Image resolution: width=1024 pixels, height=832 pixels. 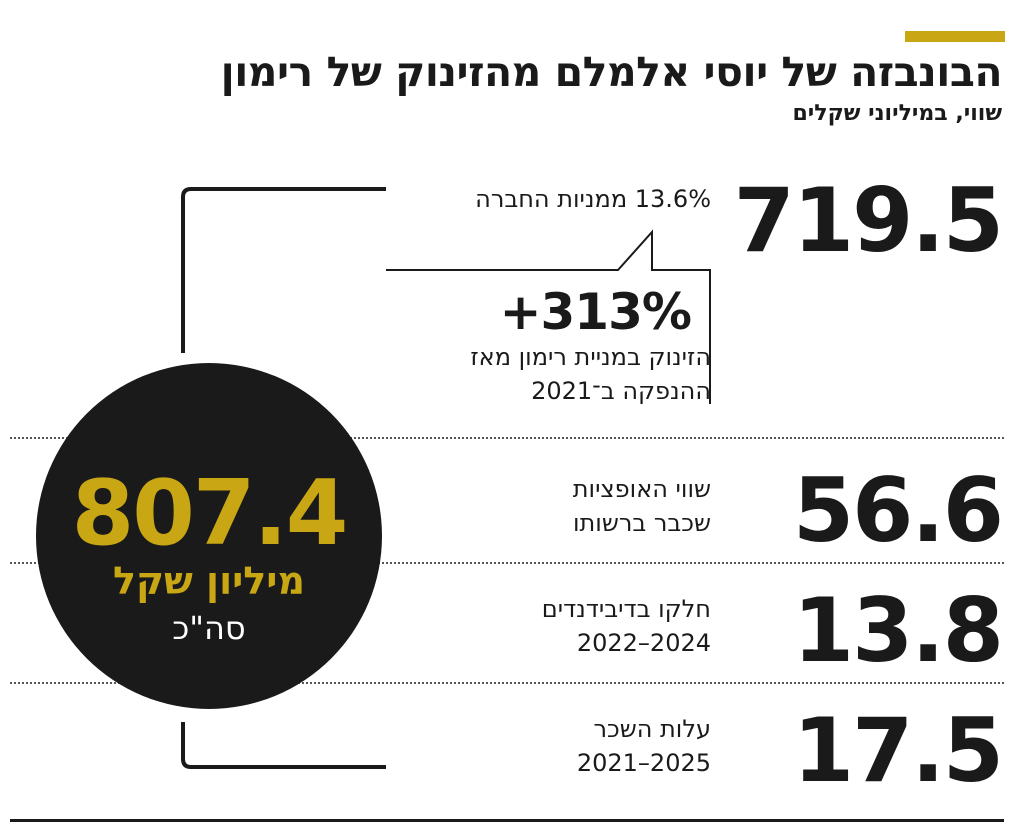 What do you see at coordinates (955, 36) in the screenshot?
I see `accent-bar` at bounding box center [955, 36].